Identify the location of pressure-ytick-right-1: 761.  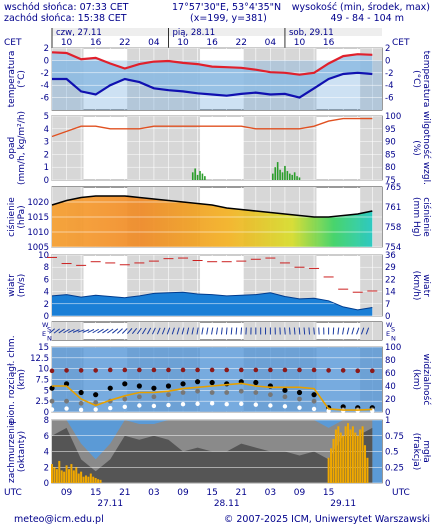
(393, 208).